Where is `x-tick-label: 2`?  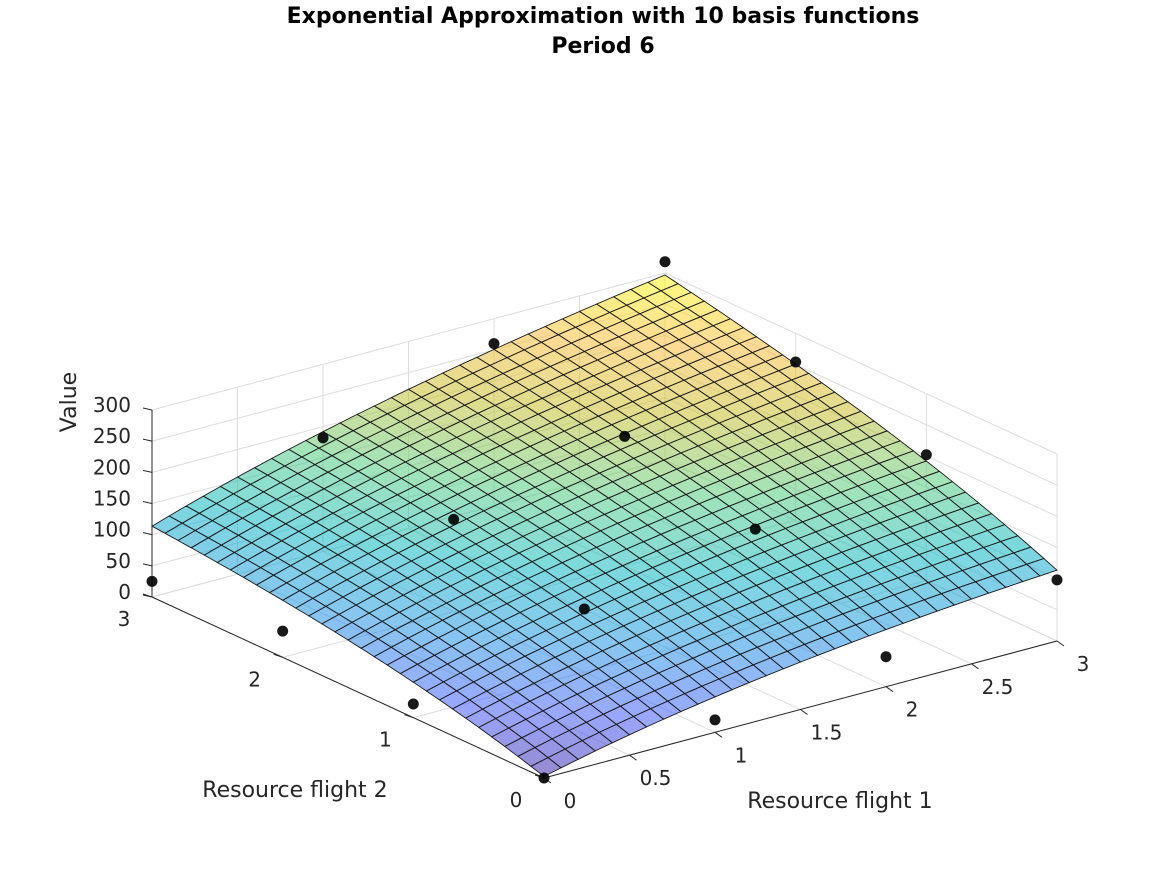
x-tick-label: 2 is located at coordinates (912, 710).